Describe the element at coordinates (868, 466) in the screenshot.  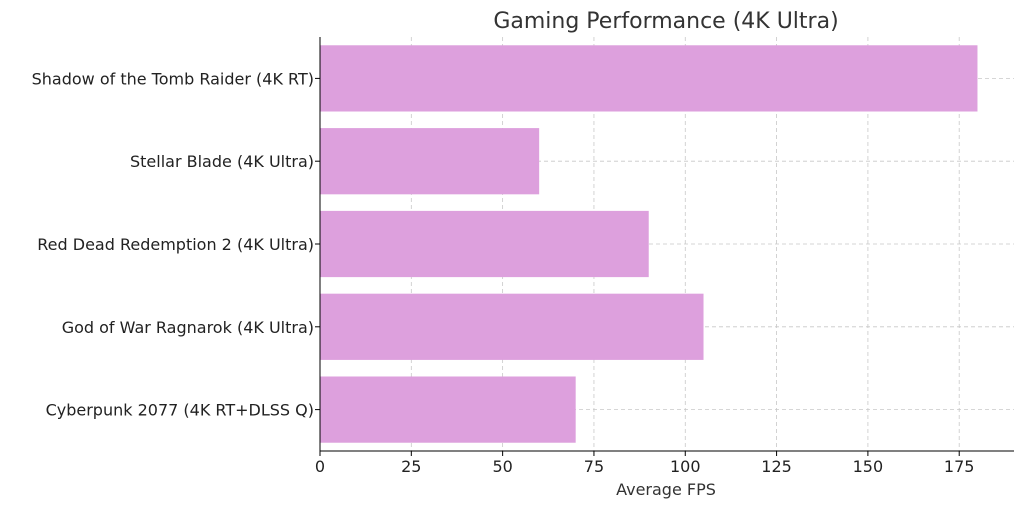
I see `x-tick-label: 150` at that location.